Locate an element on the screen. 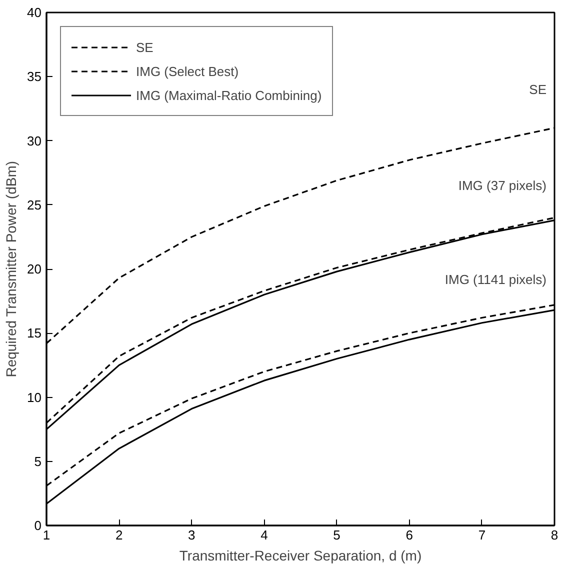 The height and width of the screenshot is (571, 572). legend-label: IMG (Maximal-Ratio Combining) is located at coordinates (229, 95).